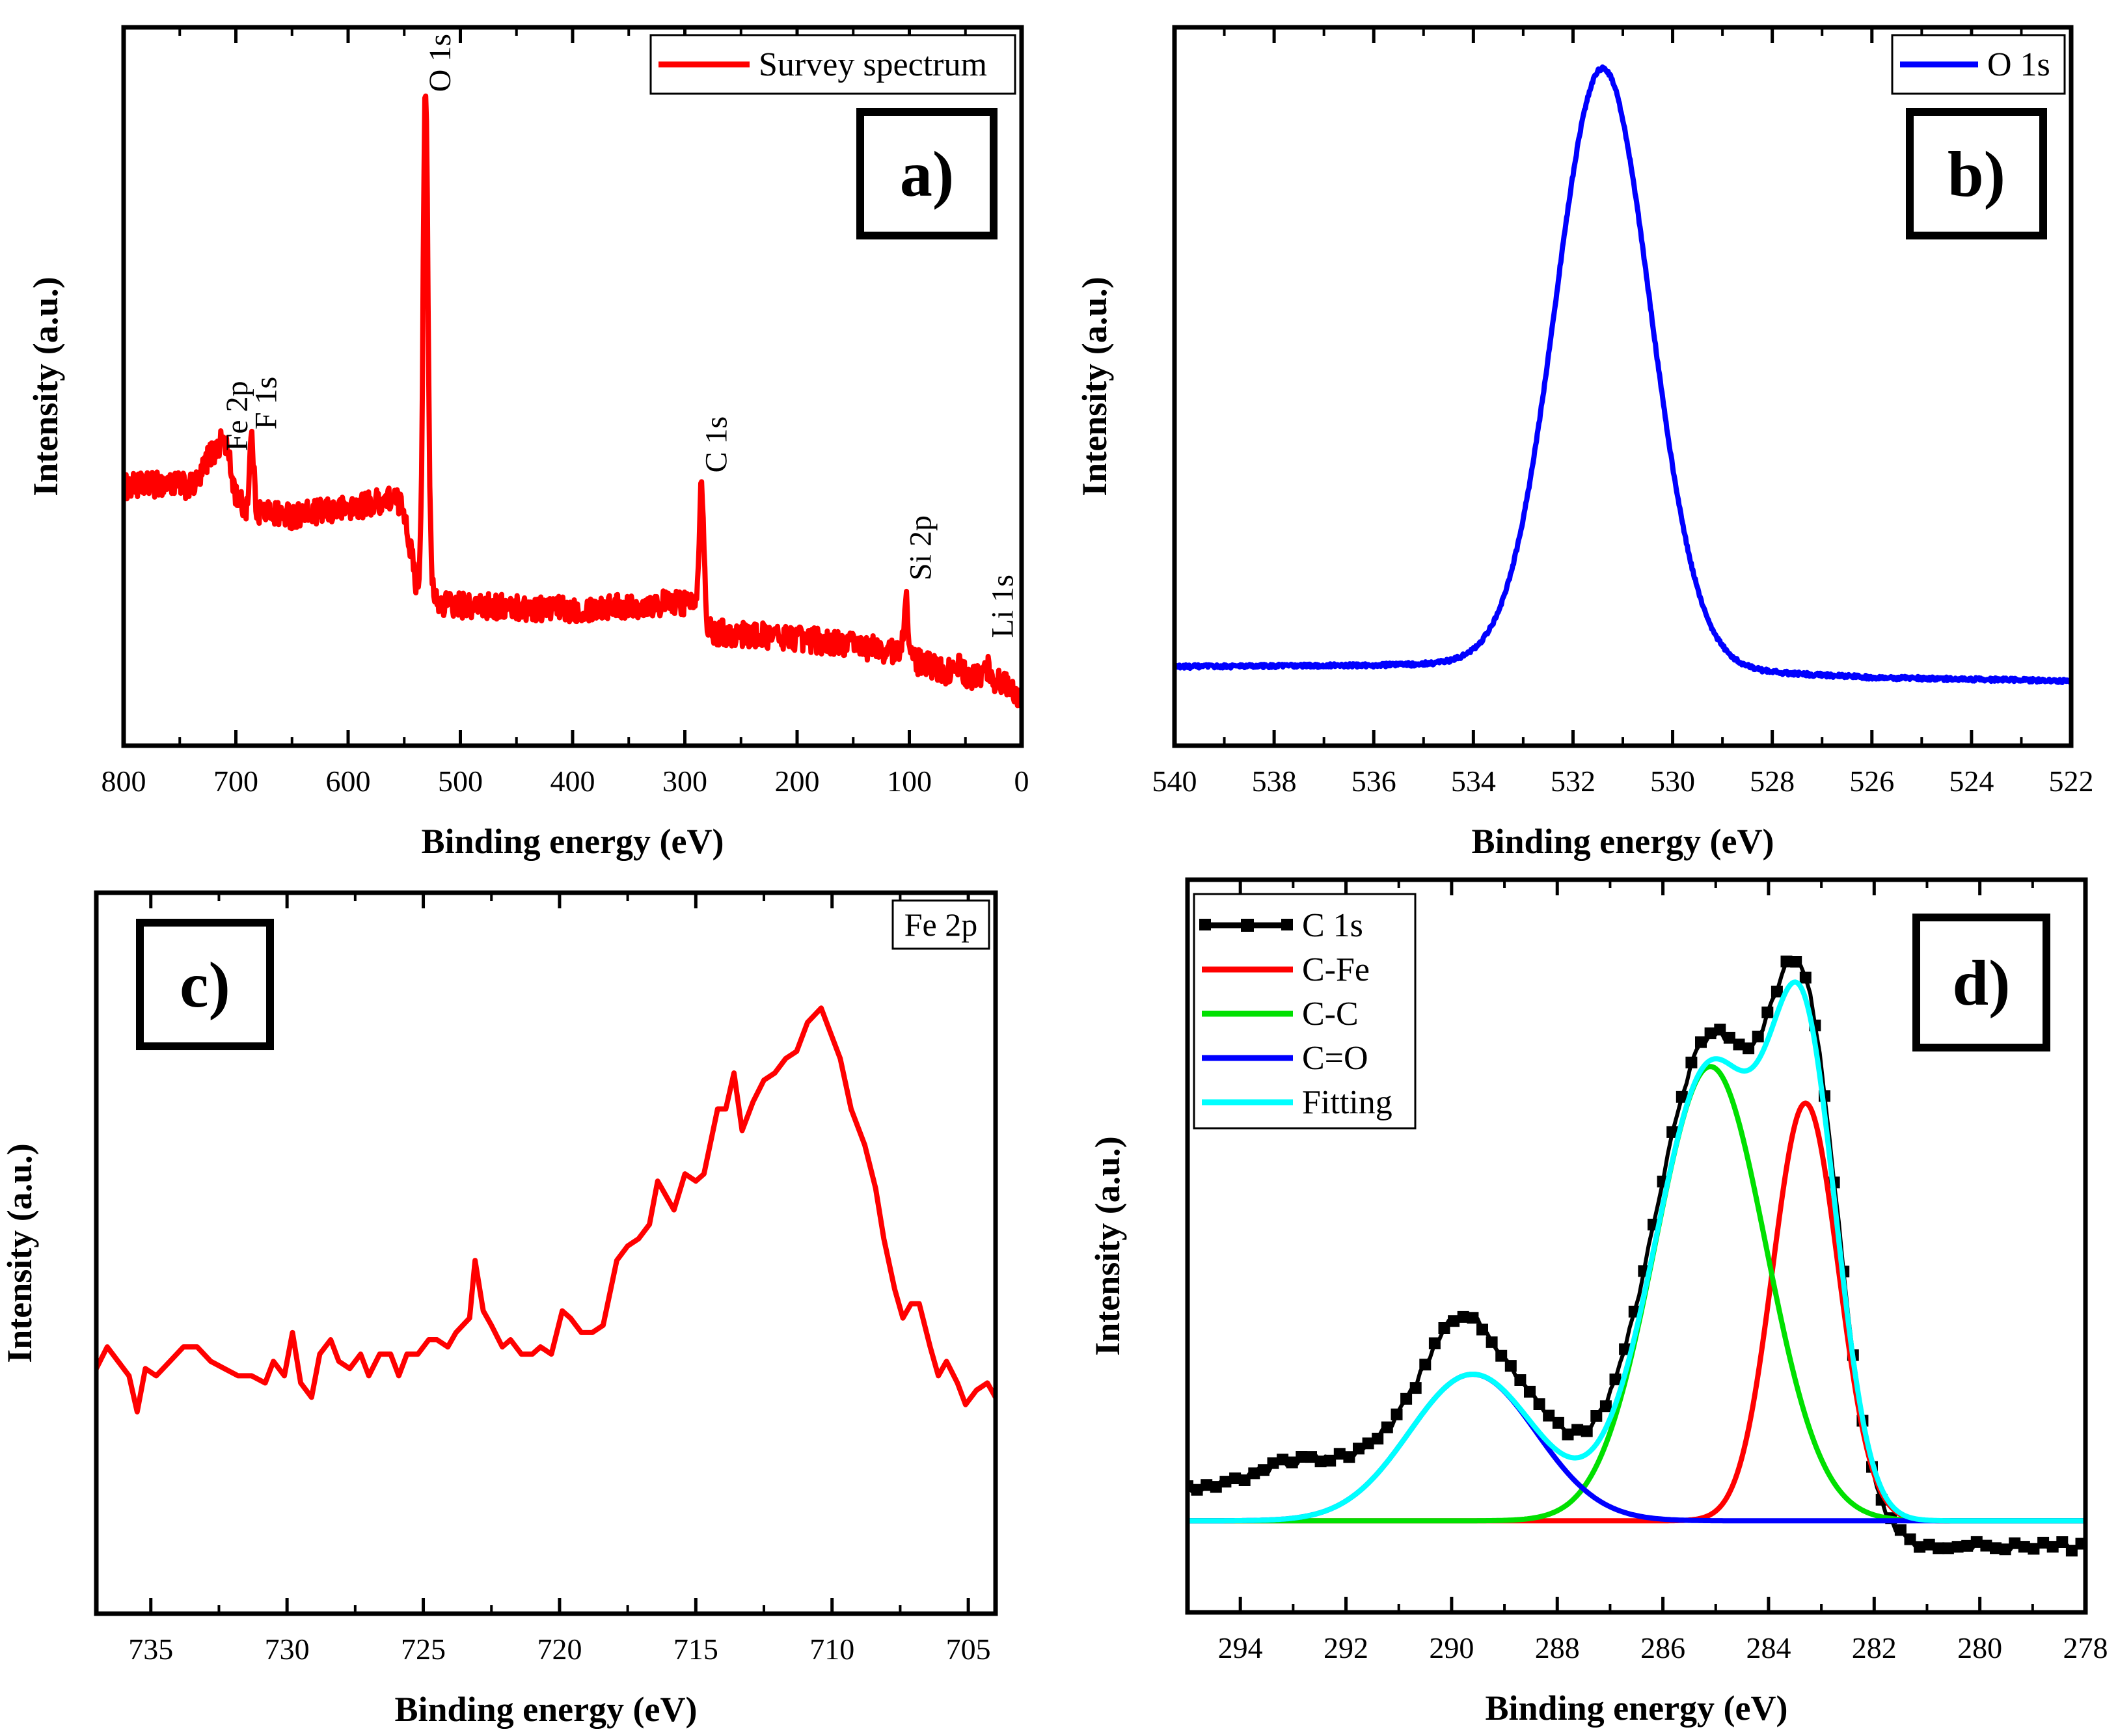  I want to click on legend-marker, so click(1287, 925).